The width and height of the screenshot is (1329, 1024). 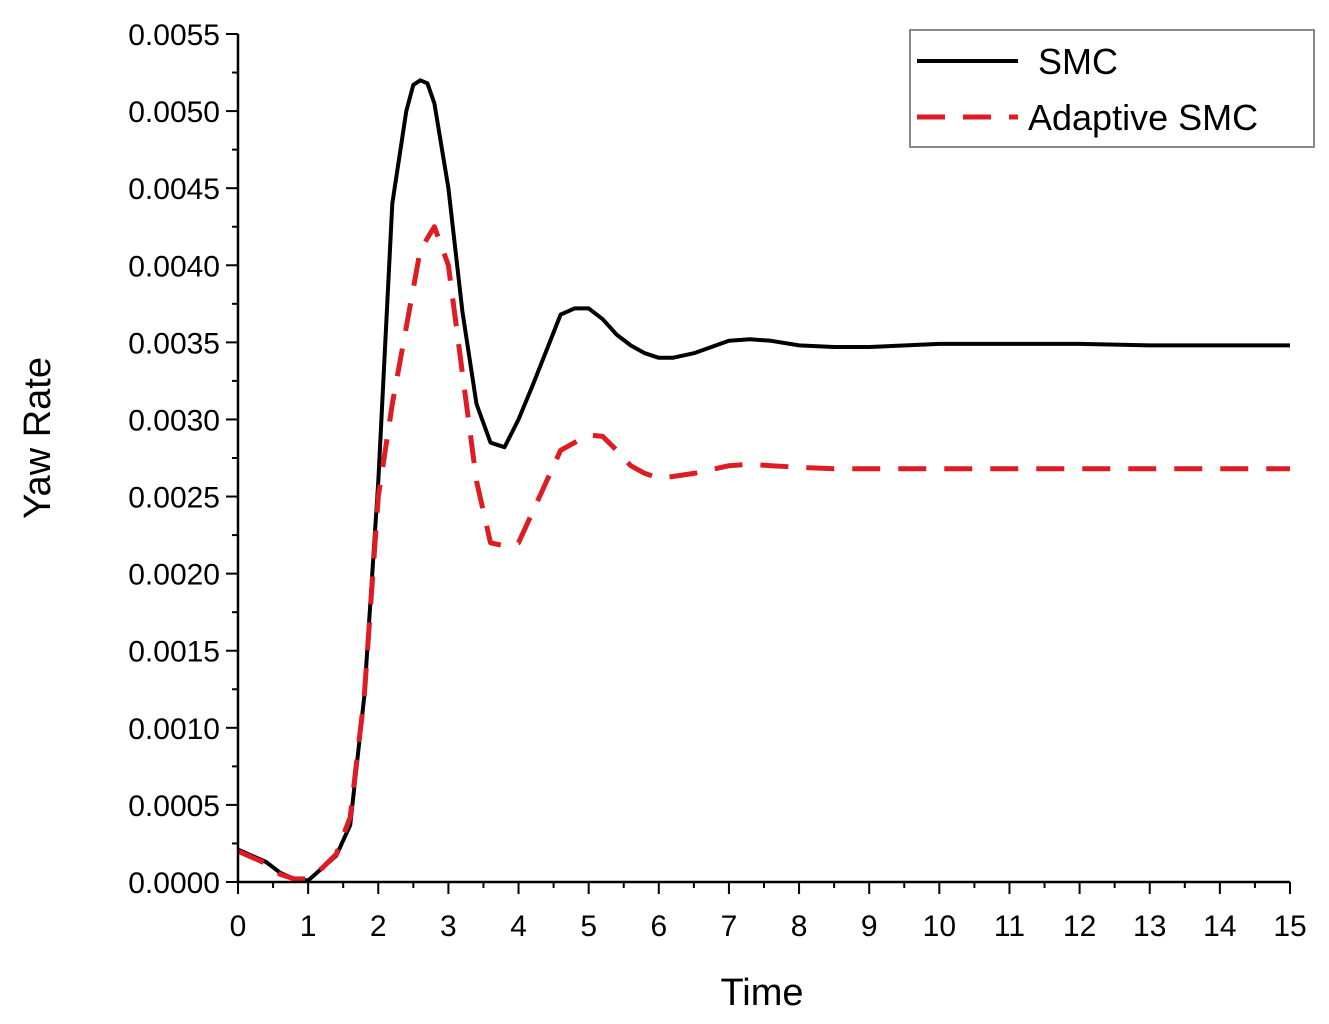 I want to click on x-tick-label: 5, so click(x=588, y=926).